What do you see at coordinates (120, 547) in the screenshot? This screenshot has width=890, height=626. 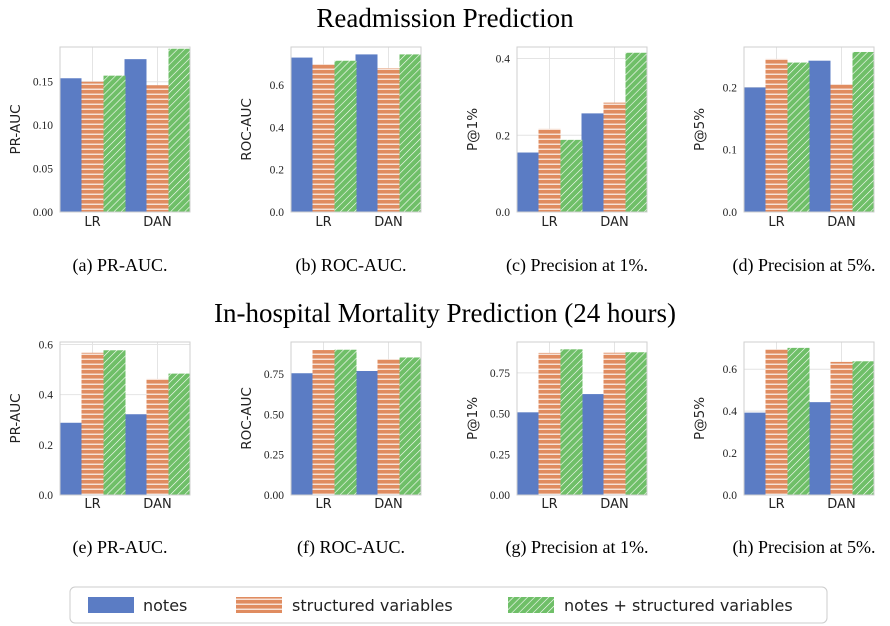 I see `chart-caption: (e) PR-AUC.` at bounding box center [120, 547].